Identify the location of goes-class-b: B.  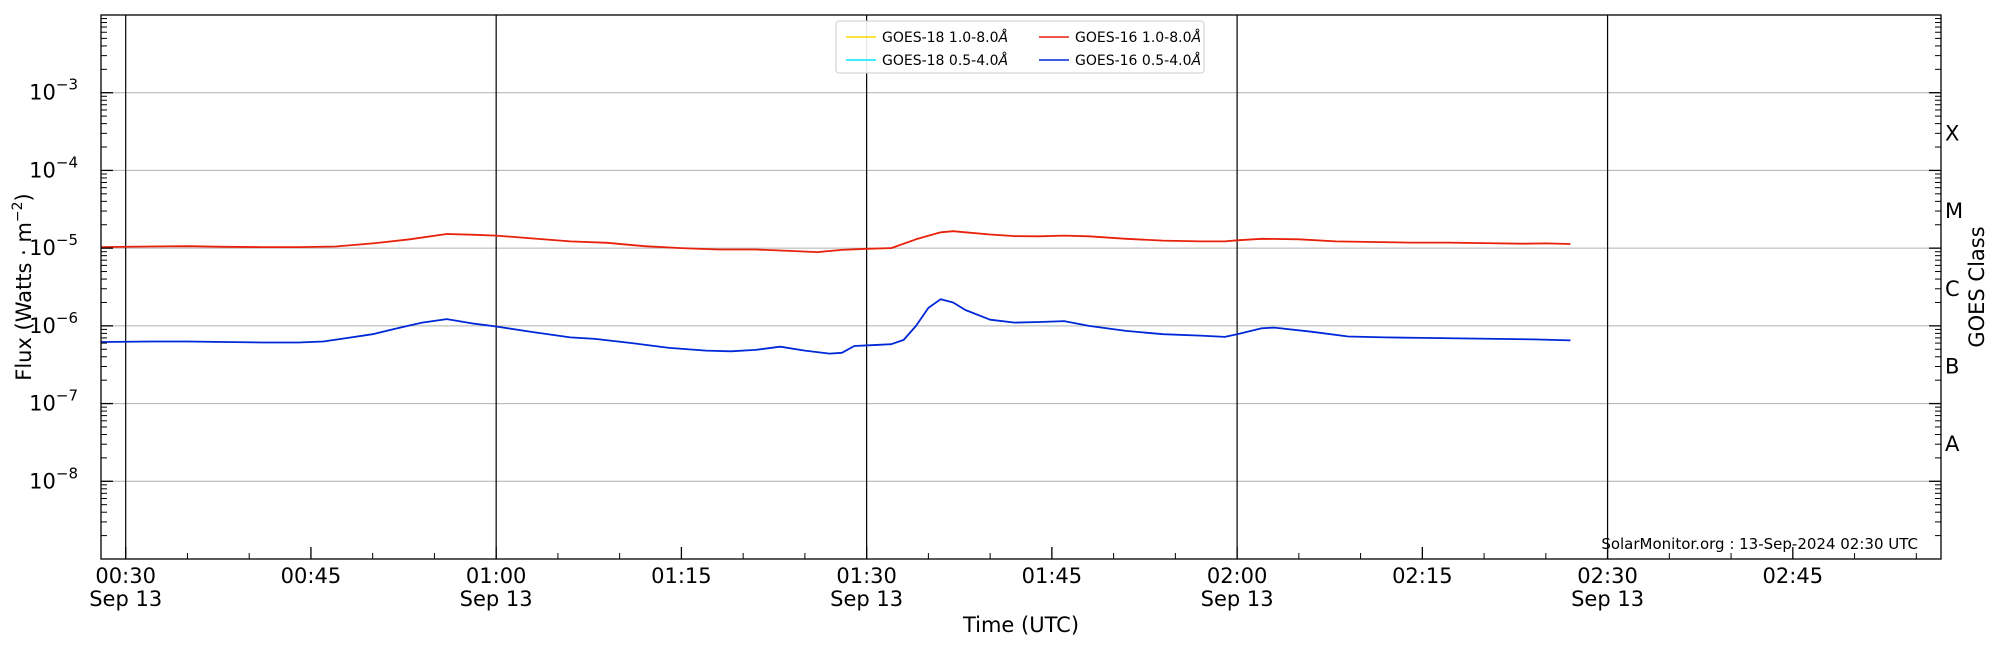
(1952, 366).